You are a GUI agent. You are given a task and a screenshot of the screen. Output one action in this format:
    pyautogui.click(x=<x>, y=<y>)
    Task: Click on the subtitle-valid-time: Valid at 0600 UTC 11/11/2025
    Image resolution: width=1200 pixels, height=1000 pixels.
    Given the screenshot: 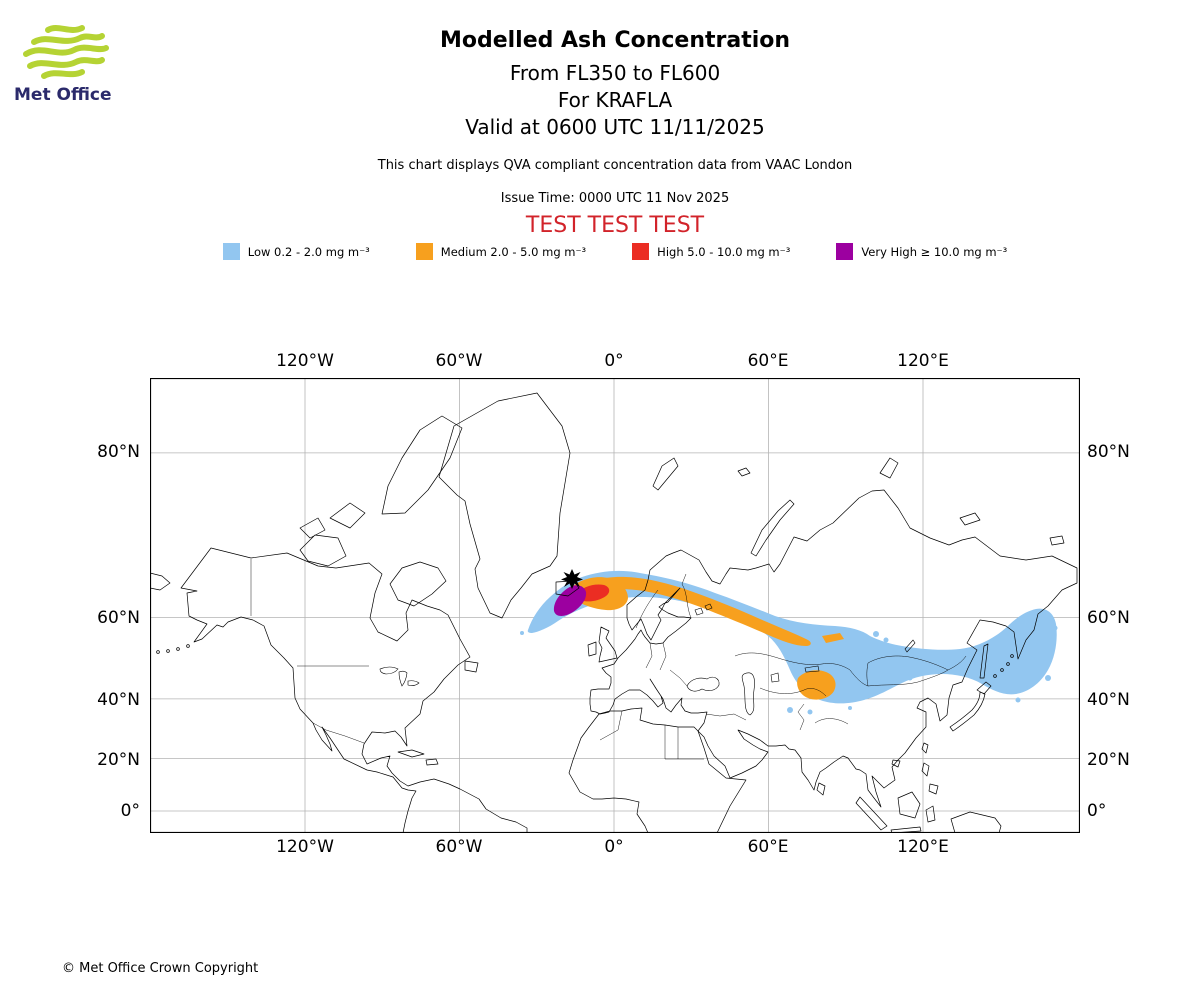 What is the action you would take?
    pyautogui.click(x=615, y=127)
    